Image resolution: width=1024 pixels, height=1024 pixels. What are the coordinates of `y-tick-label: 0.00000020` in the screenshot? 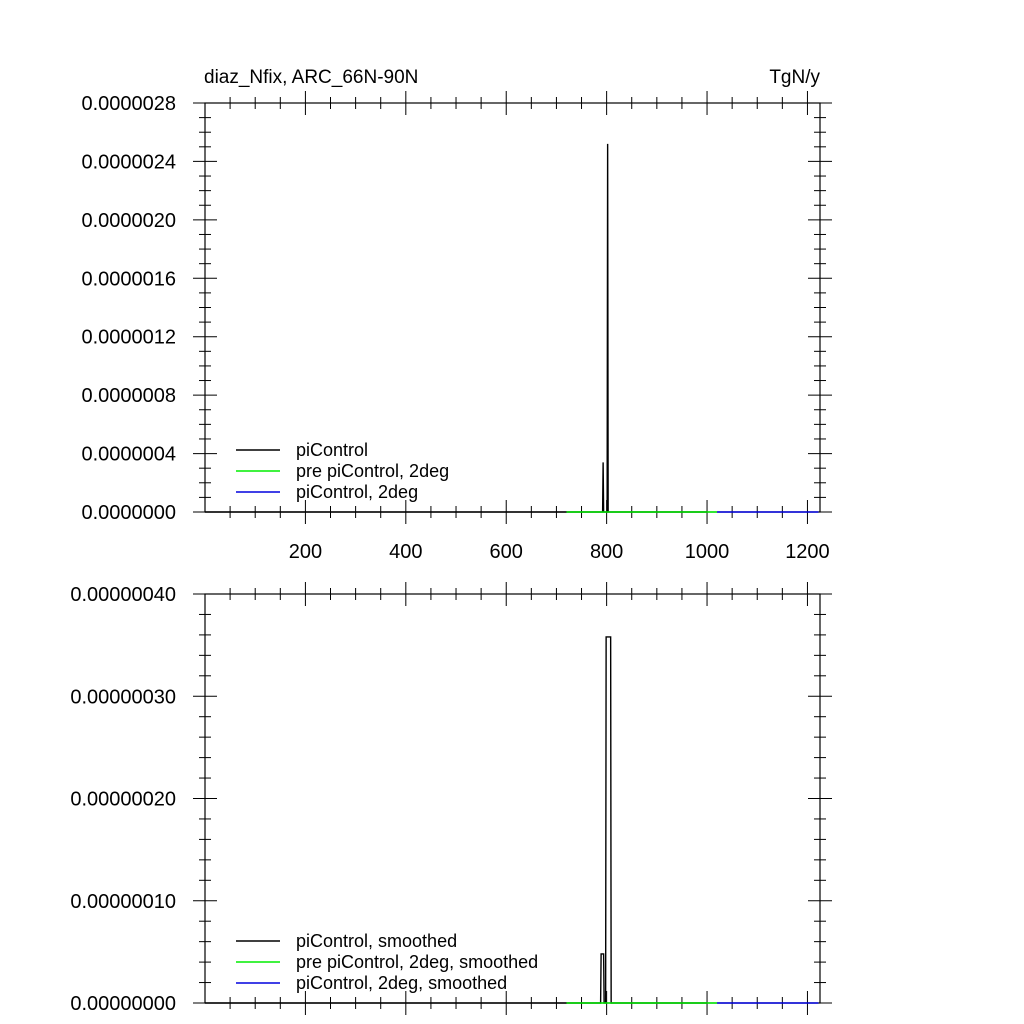 It's located at (123, 800).